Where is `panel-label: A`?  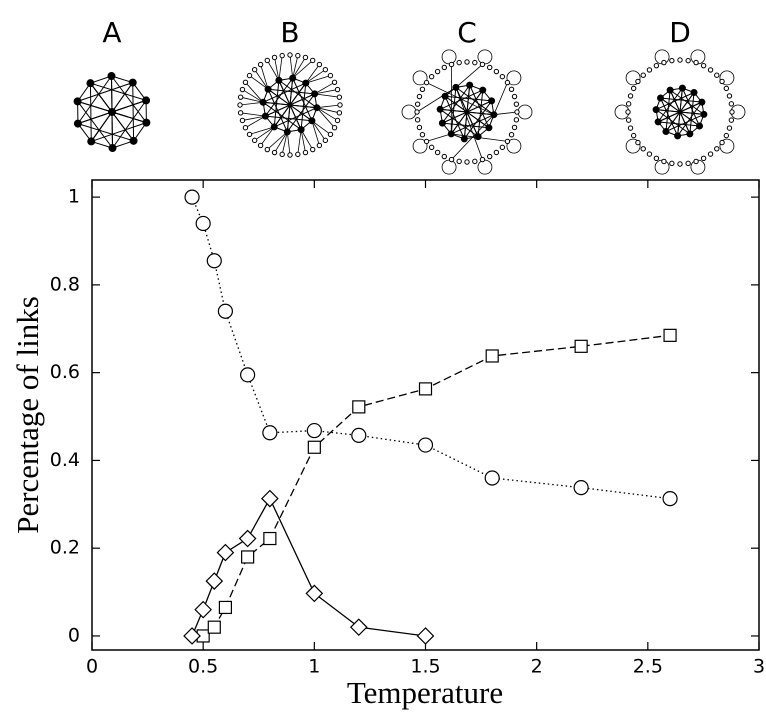
panel-label: A is located at coordinates (111, 32).